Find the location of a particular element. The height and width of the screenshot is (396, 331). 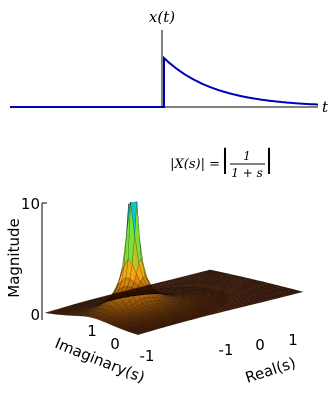

time-label: t is located at coordinates (325, 107).